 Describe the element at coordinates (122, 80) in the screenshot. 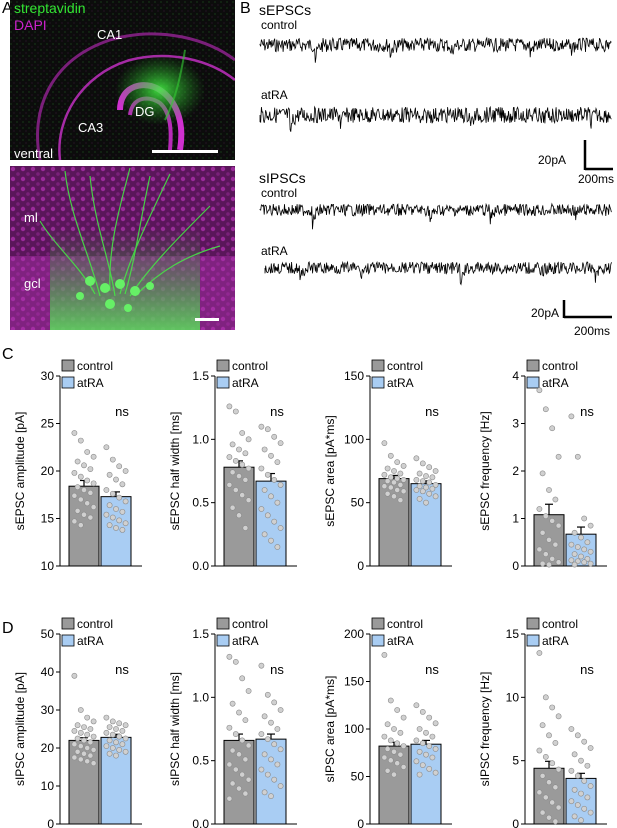

I see `hippocampus-overview-drawing` at that location.